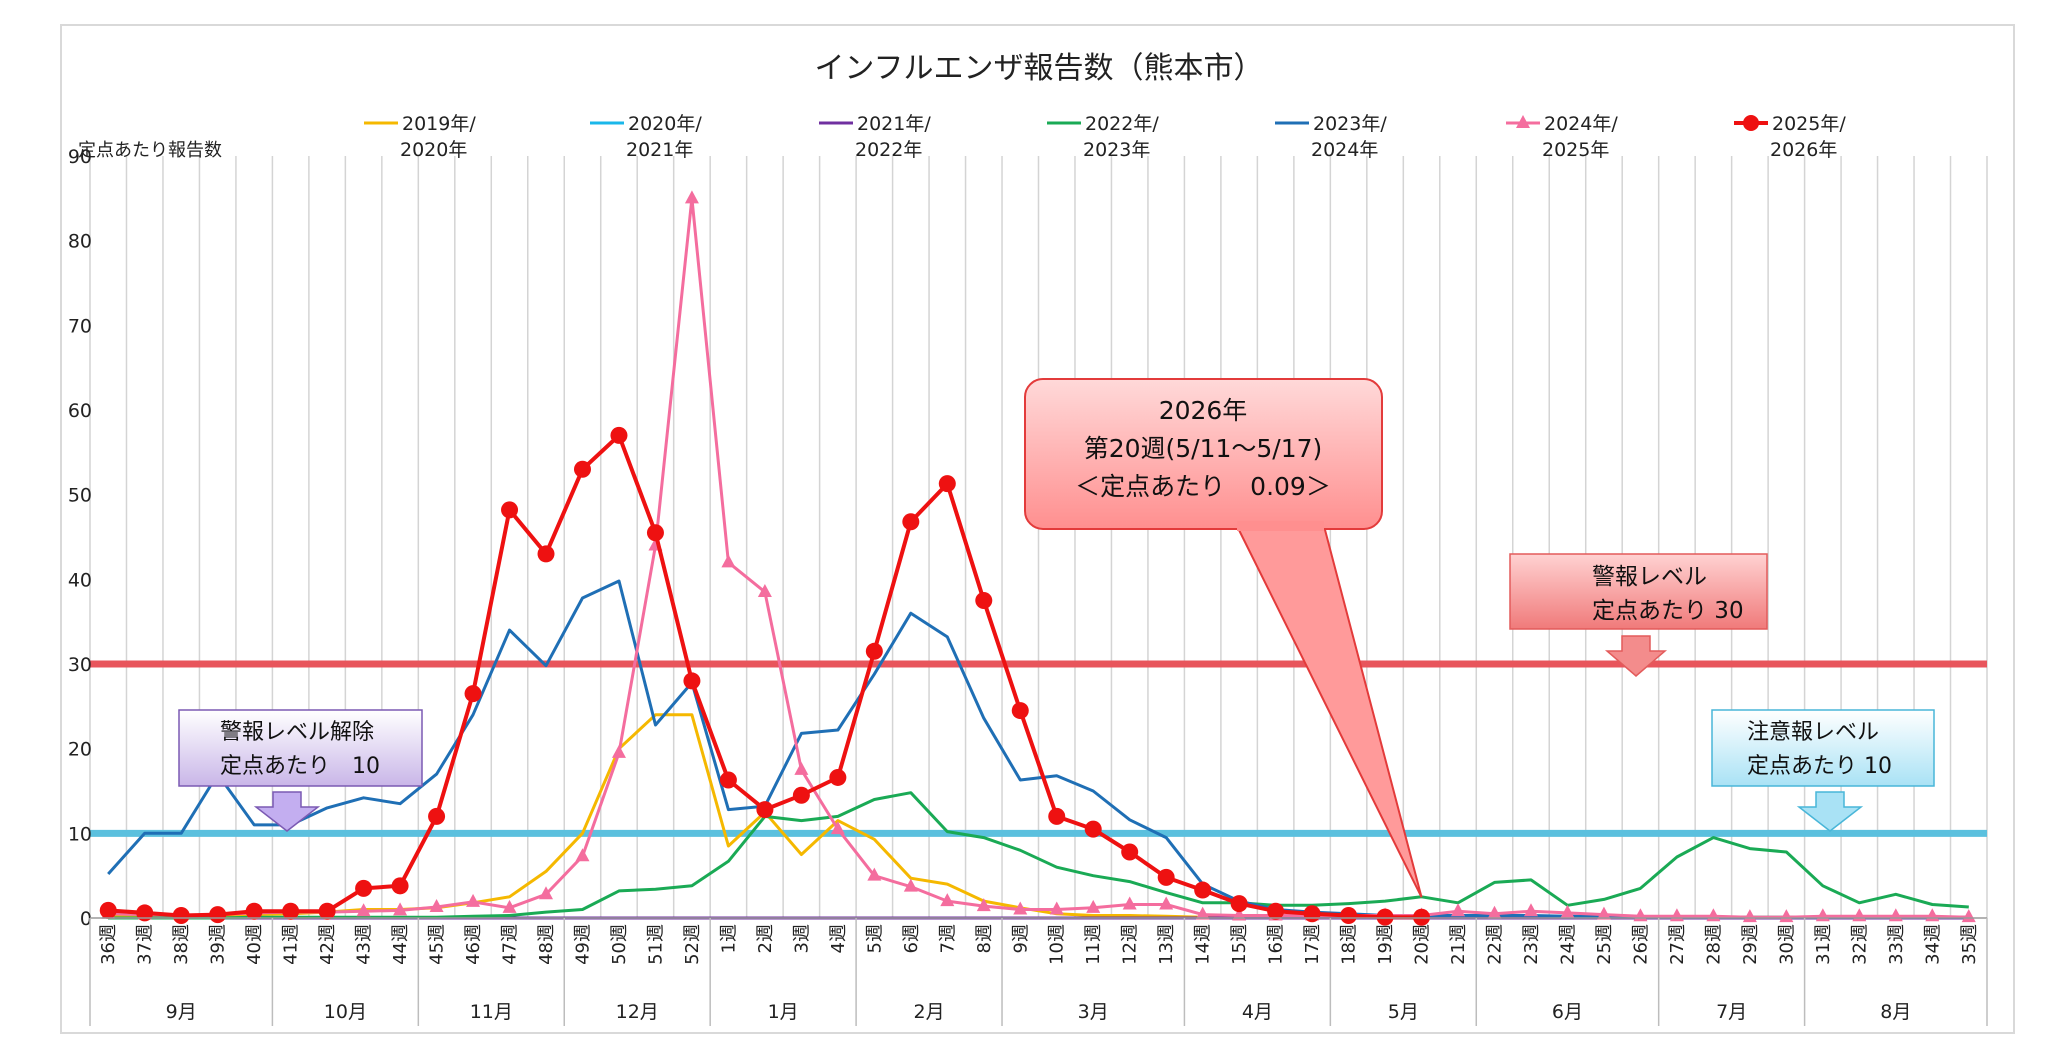 Image resolution: width=2059 pixels, height=1045 pixels. Describe the element at coordinates (327, 944) in the screenshot. I see `x-tick-label: 42週` at that location.